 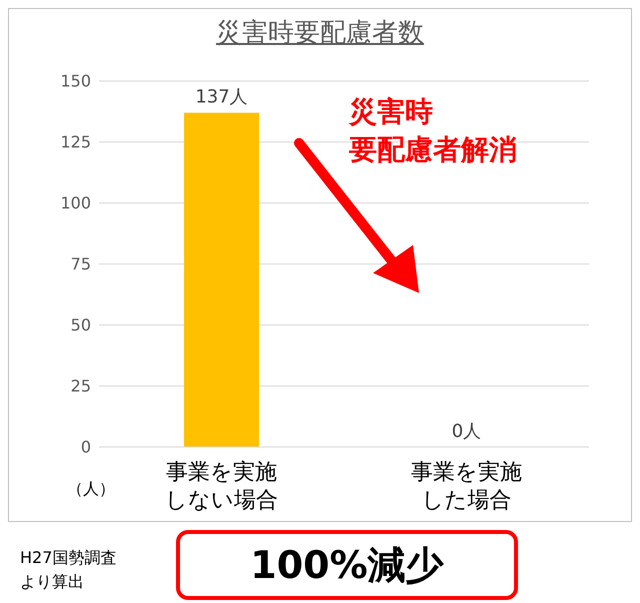 What do you see at coordinates (320, 33) in the screenshot?
I see `chart-title: 災害時要配慮者数` at bounding box center [320, 33].